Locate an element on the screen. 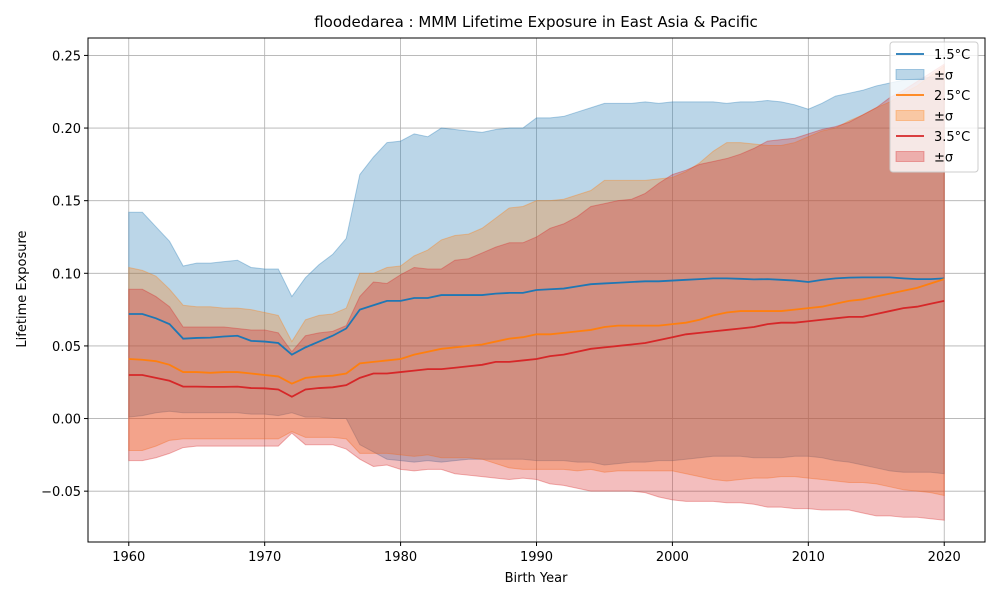 Image resolution: width=1000 pixels, height=604 pixels. x-tick-label: 1960 is located at coordinates (128, 557).